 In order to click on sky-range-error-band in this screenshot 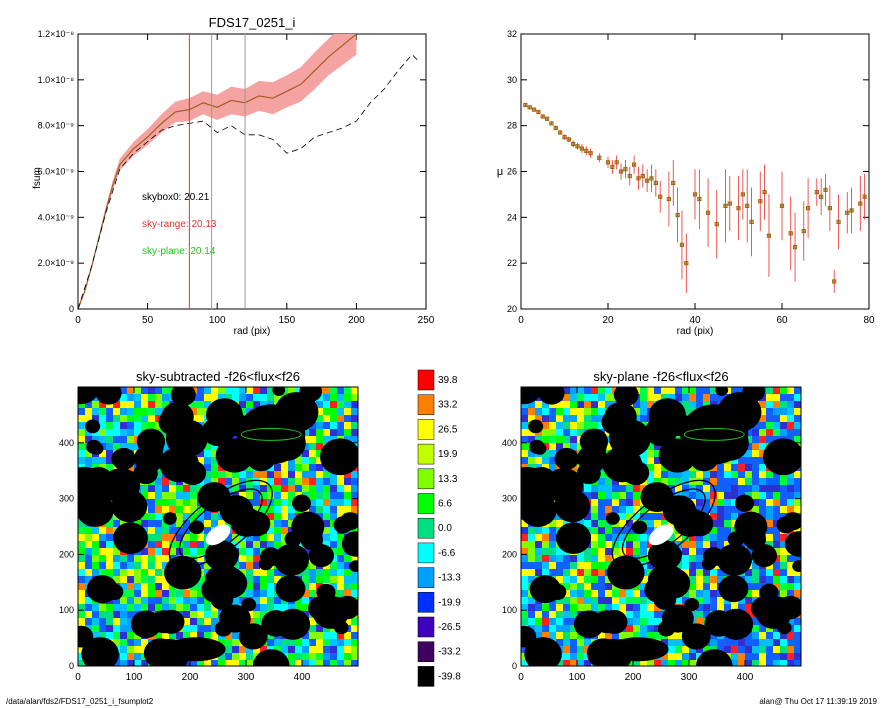, I will do `click(217, 171)`.